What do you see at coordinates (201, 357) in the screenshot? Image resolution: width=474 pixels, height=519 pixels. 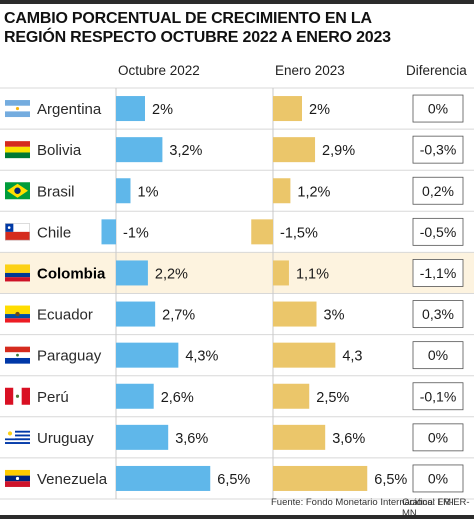 I see `octubre-value-label: 4,3%` at bounding box center [201, 357].